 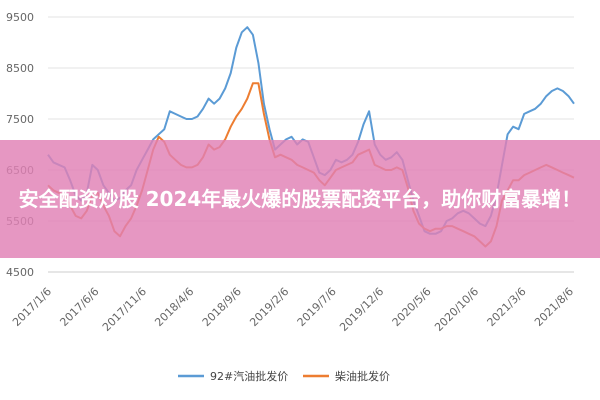 What do you see at coordinates (507, 307) in the screenshot?
I see `x-tick-label: 2021/3/6` at bounding box center [507, 307].